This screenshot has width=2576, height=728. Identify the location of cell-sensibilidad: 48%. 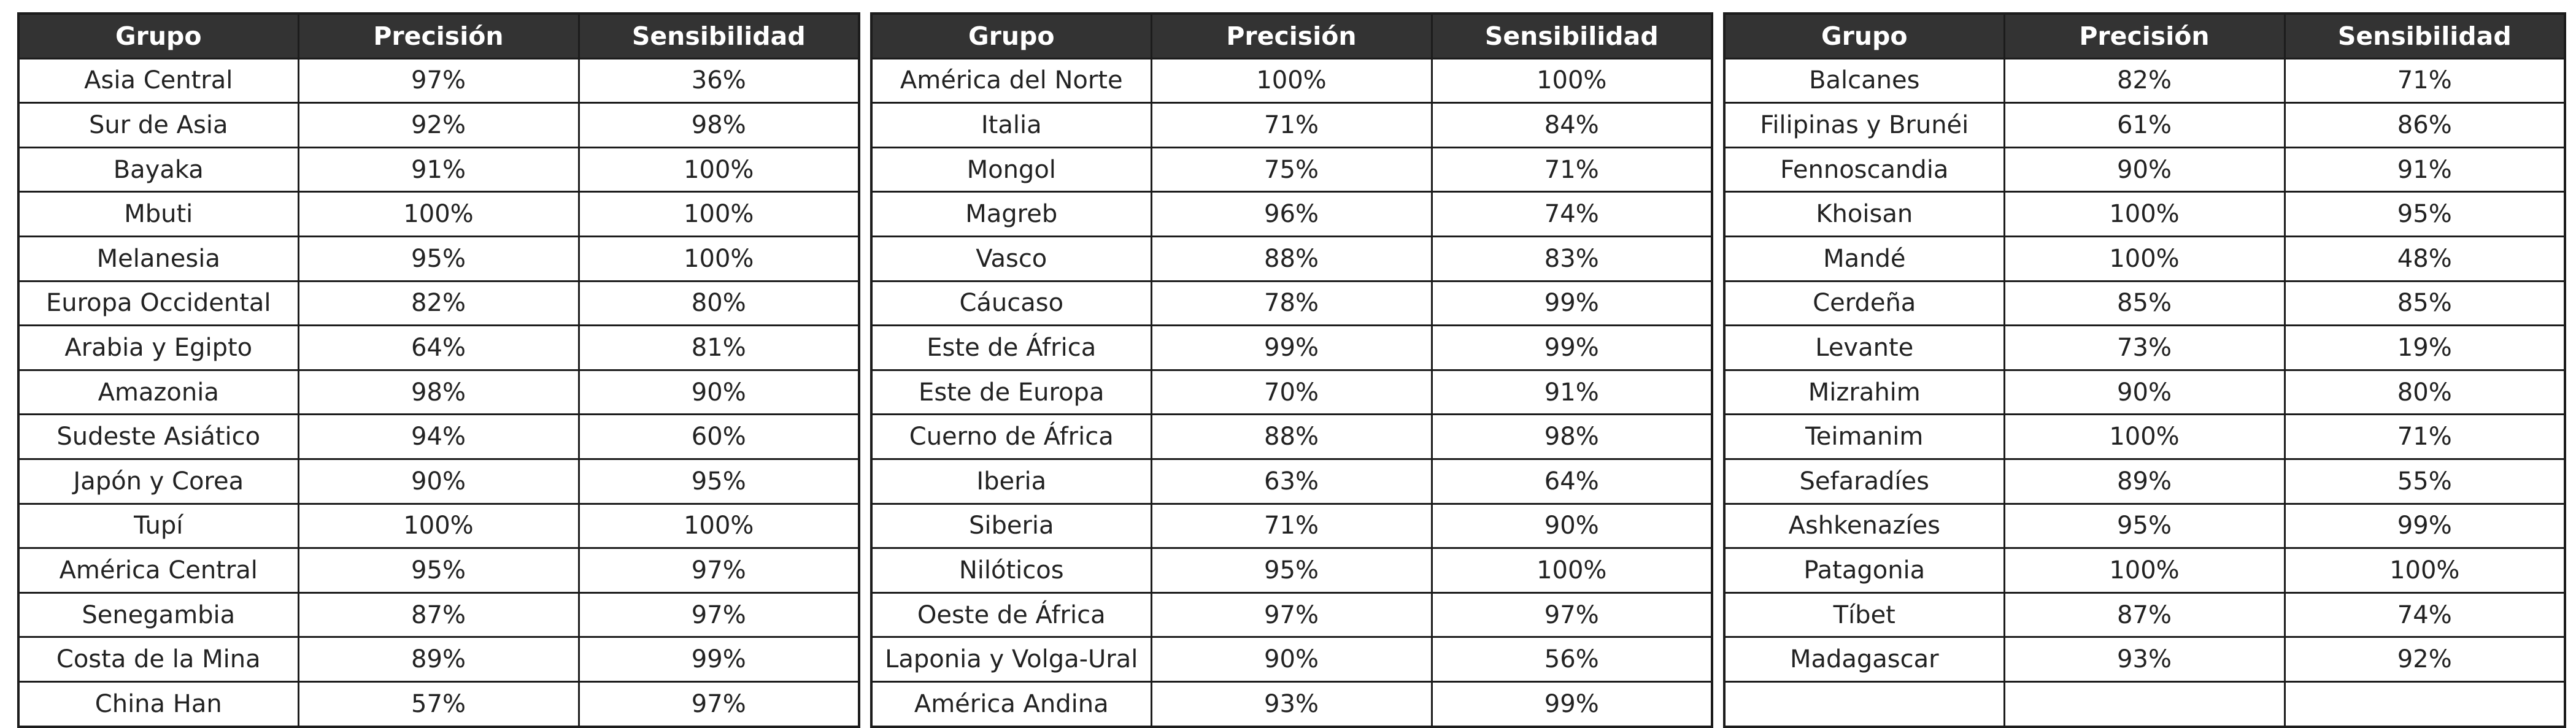
(2424, 258).